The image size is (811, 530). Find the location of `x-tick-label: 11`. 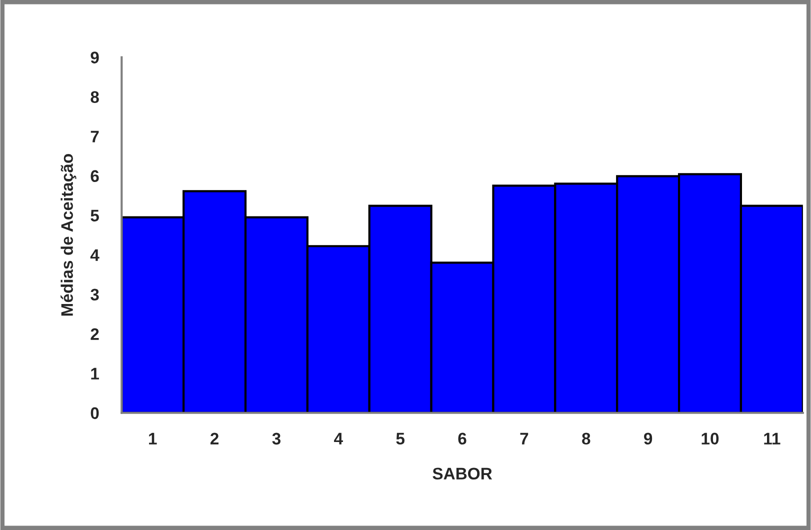

x-tick-label: 11 is located at coordinates (772, 438).